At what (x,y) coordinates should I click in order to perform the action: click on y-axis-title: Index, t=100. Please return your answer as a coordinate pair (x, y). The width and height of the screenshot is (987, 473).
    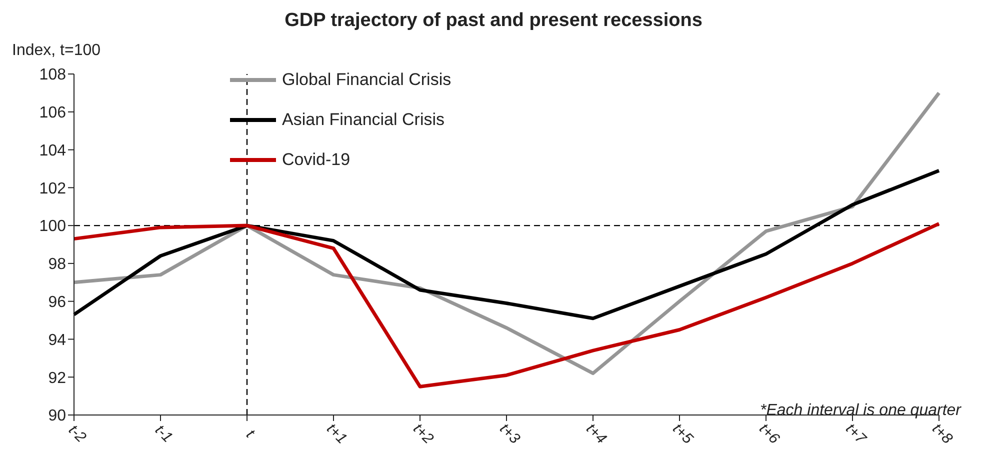
    Looking at the image, I should click on (56, 51).